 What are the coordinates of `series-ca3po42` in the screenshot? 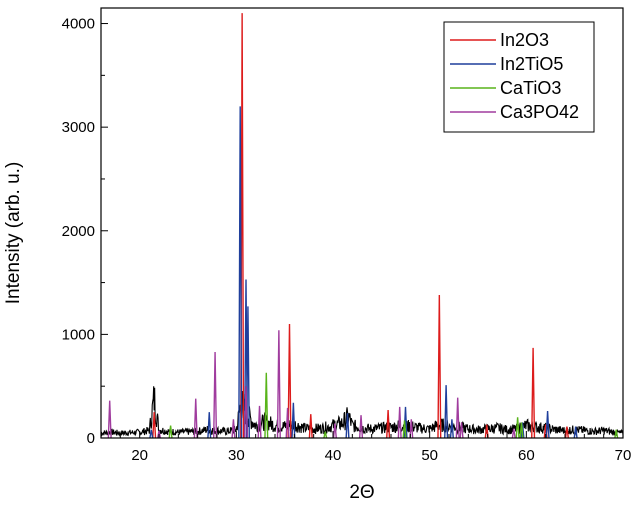 It's located at (311, 384).